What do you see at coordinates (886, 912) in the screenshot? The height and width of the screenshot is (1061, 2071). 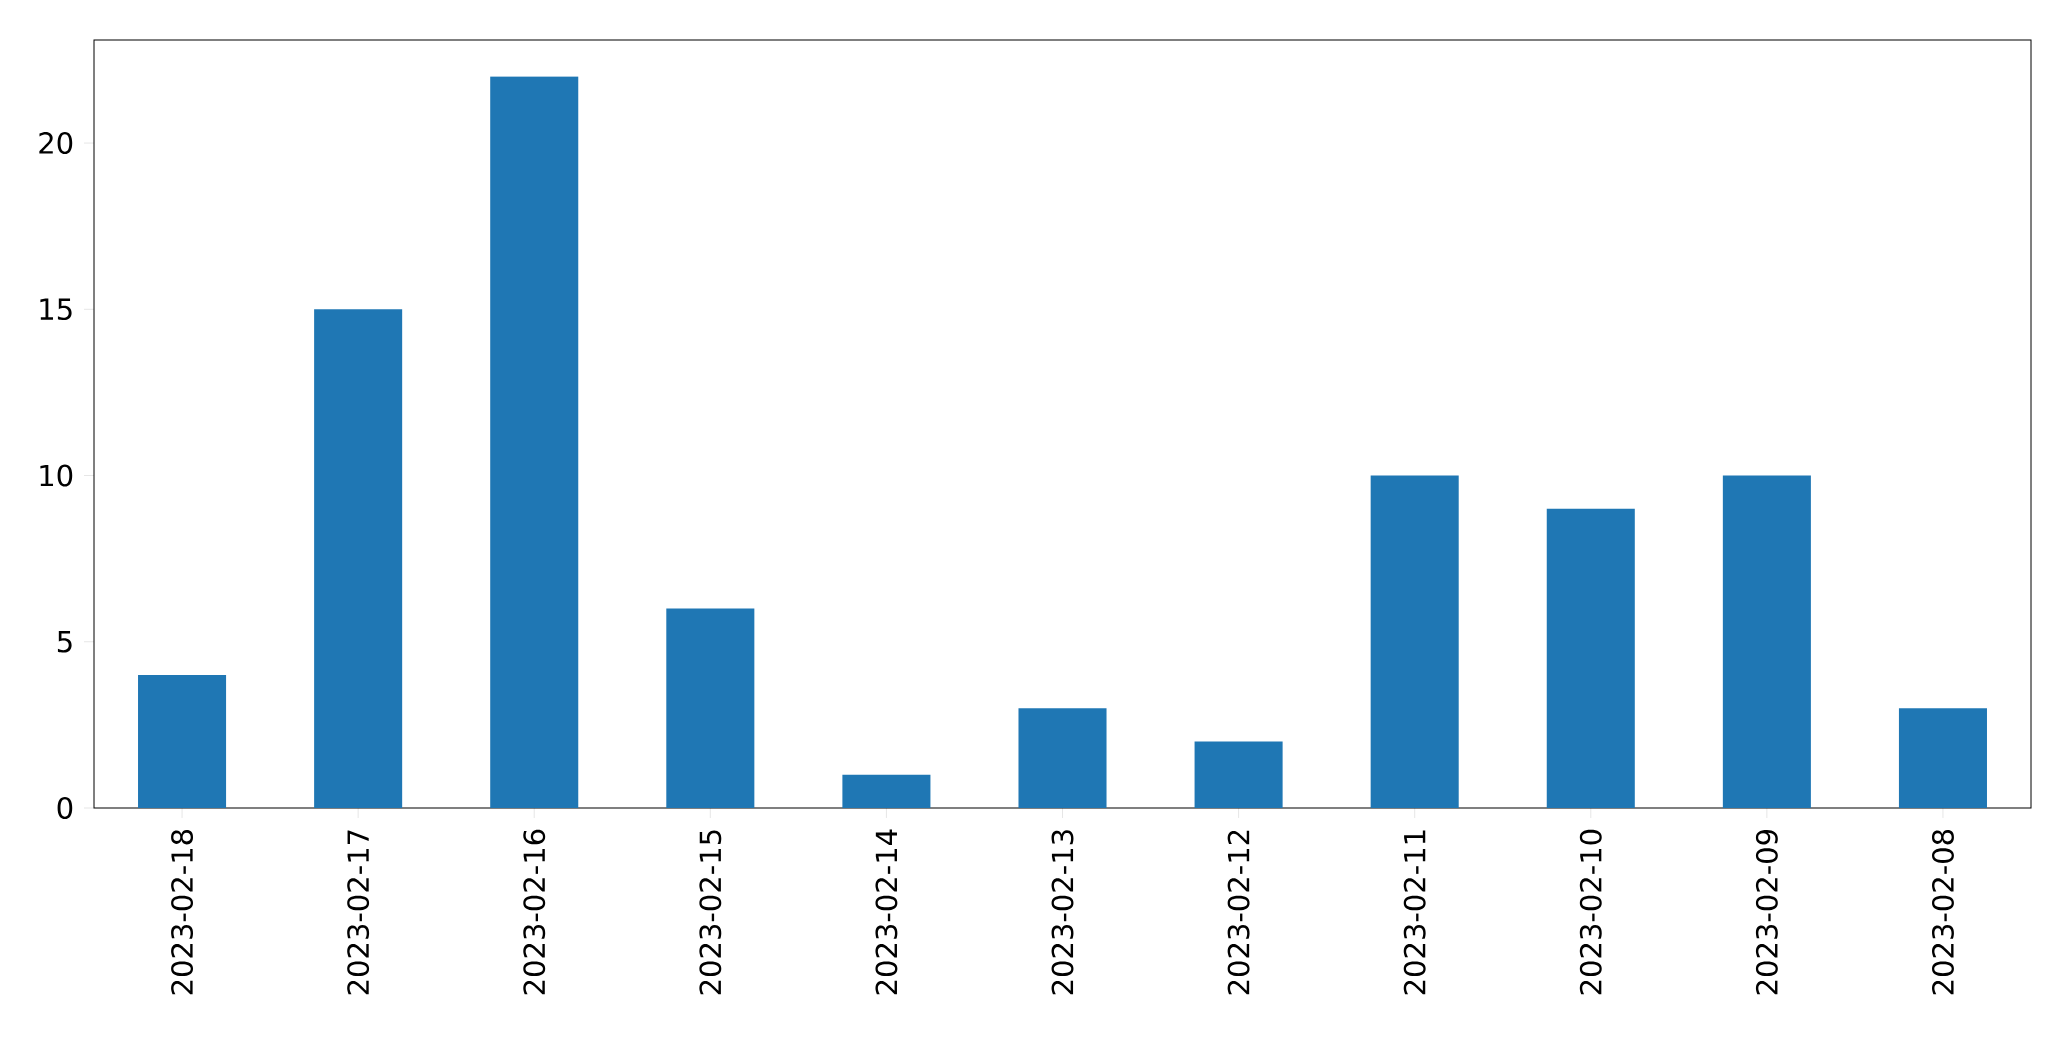 I see `x-tick-label: 2023-02-14` at bounding box center [886, 912].